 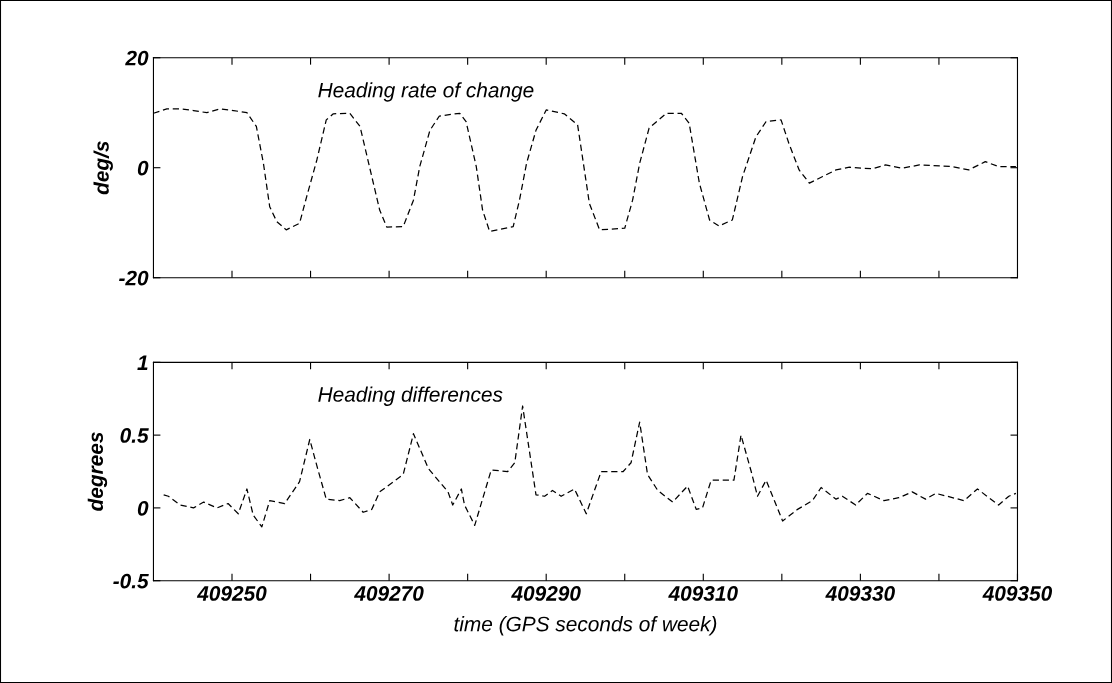 I want to click on x-tick-label: 409350, so click(x=1017, y=593).